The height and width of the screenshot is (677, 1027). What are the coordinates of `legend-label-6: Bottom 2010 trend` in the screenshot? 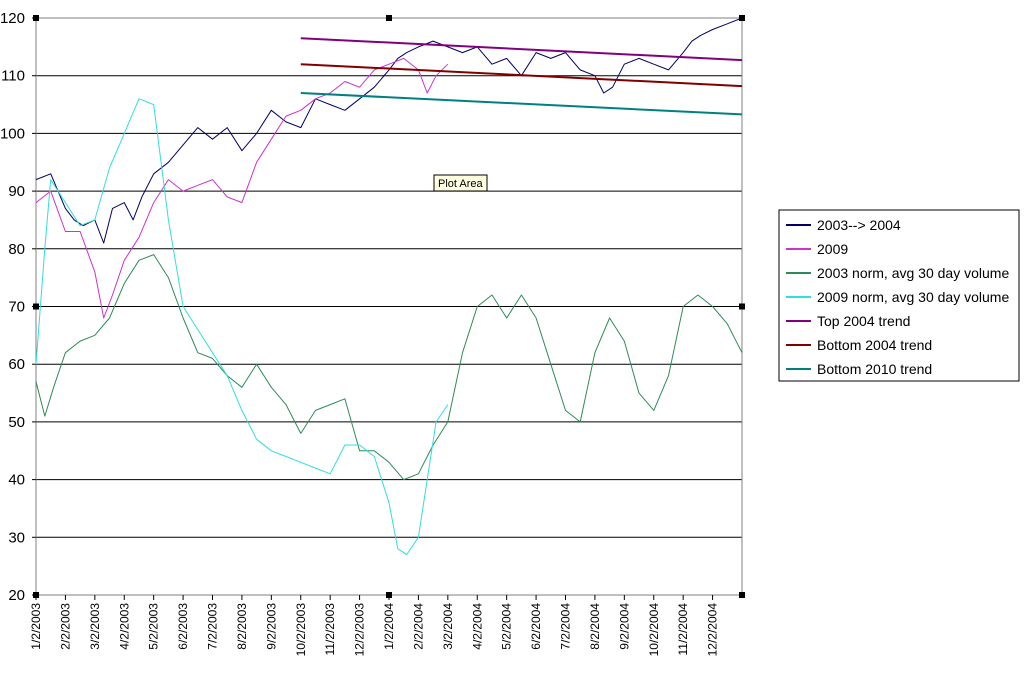 It's located at (874, 369).